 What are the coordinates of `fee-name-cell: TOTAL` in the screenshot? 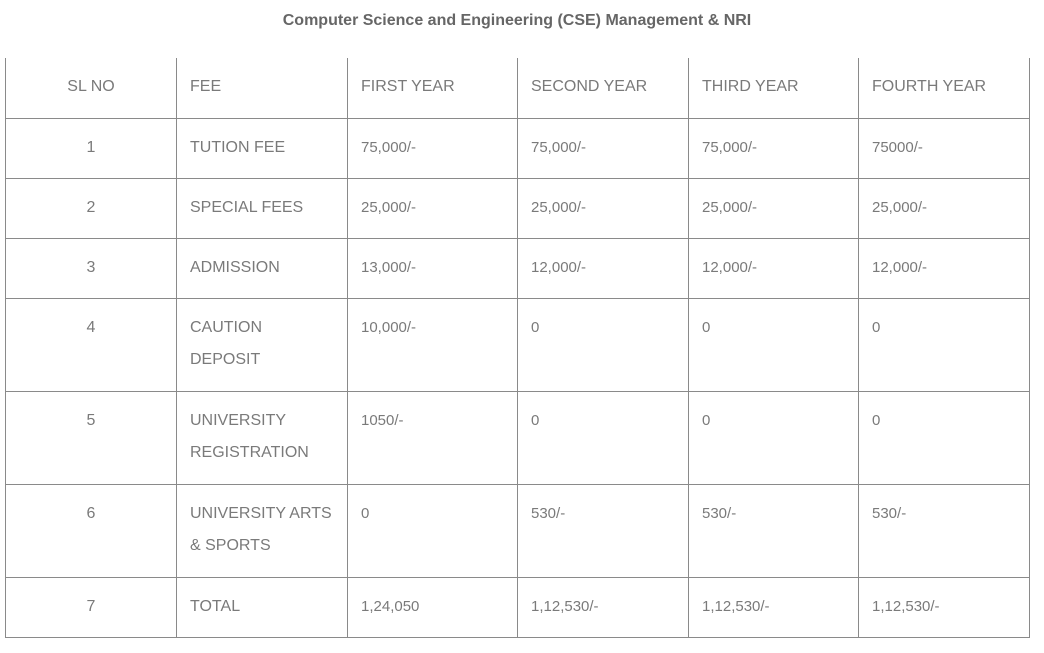 It's located at (262, 607).